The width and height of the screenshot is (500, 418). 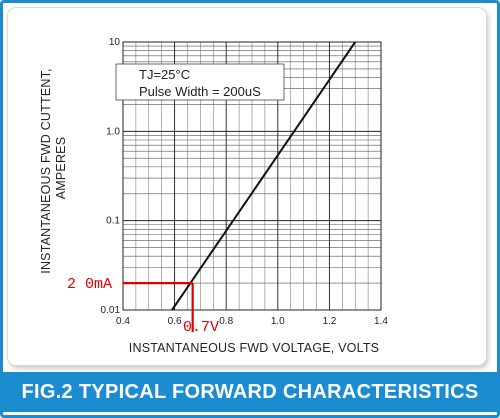 What do you see at coordinates (113, 131) in the screenshot?
I see `y-tick-label: 1.0` at bounding box center [113, 131].